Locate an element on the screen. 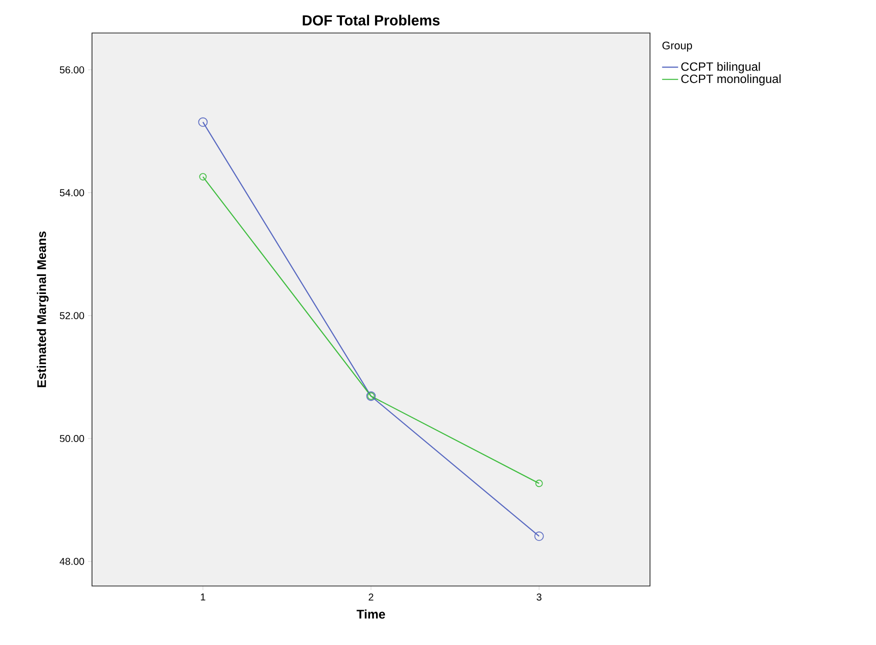  y-axis-title: Estimated Marginal Means is located at coordinates (42, 310).